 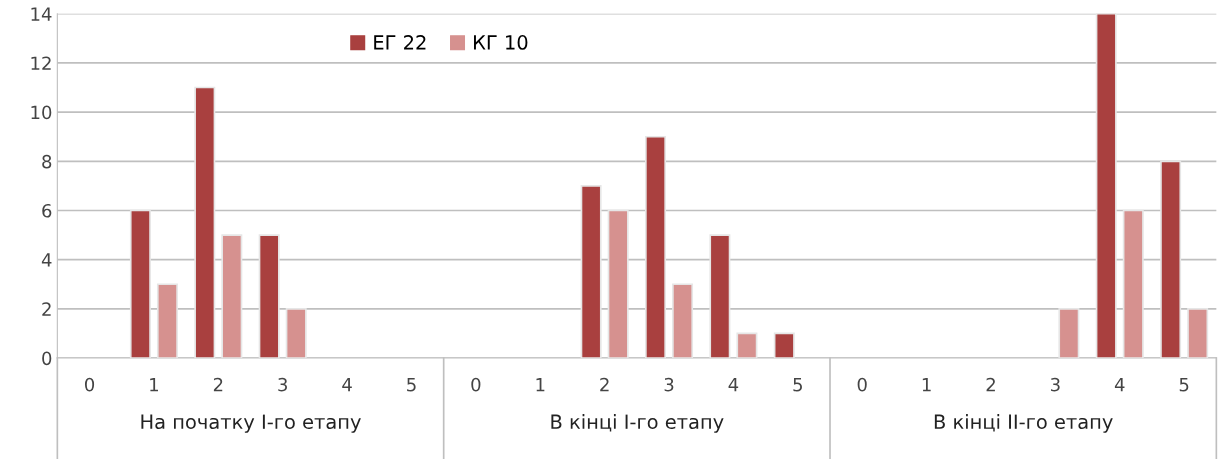 I want to click on y-tick-label: 2, so click(x=46, y=309).